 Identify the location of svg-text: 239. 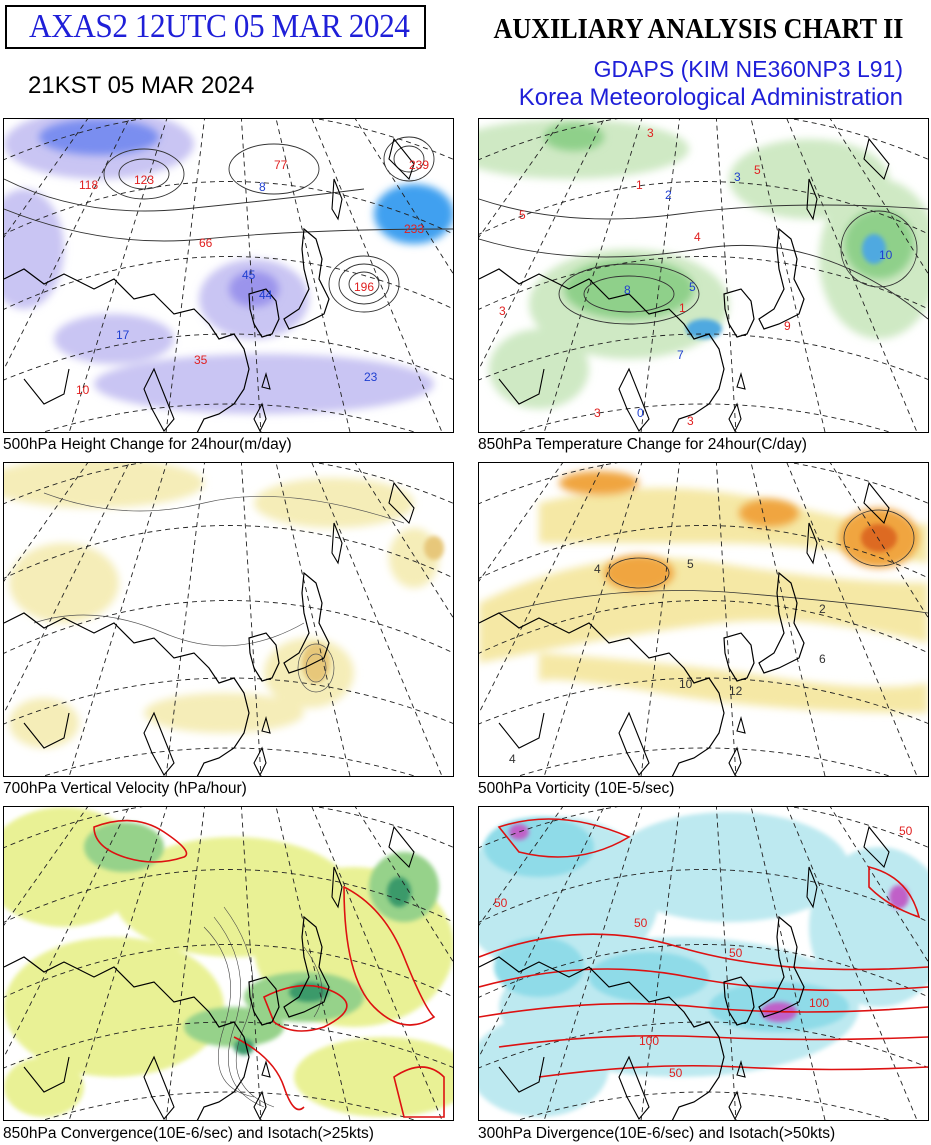
(419, 165).